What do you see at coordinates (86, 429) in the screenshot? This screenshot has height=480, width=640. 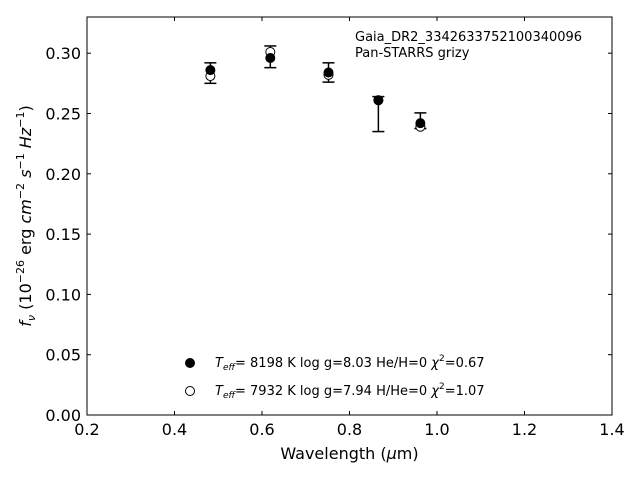 I see `x-tick-label: 0.2` at bounding box center [86, 429].